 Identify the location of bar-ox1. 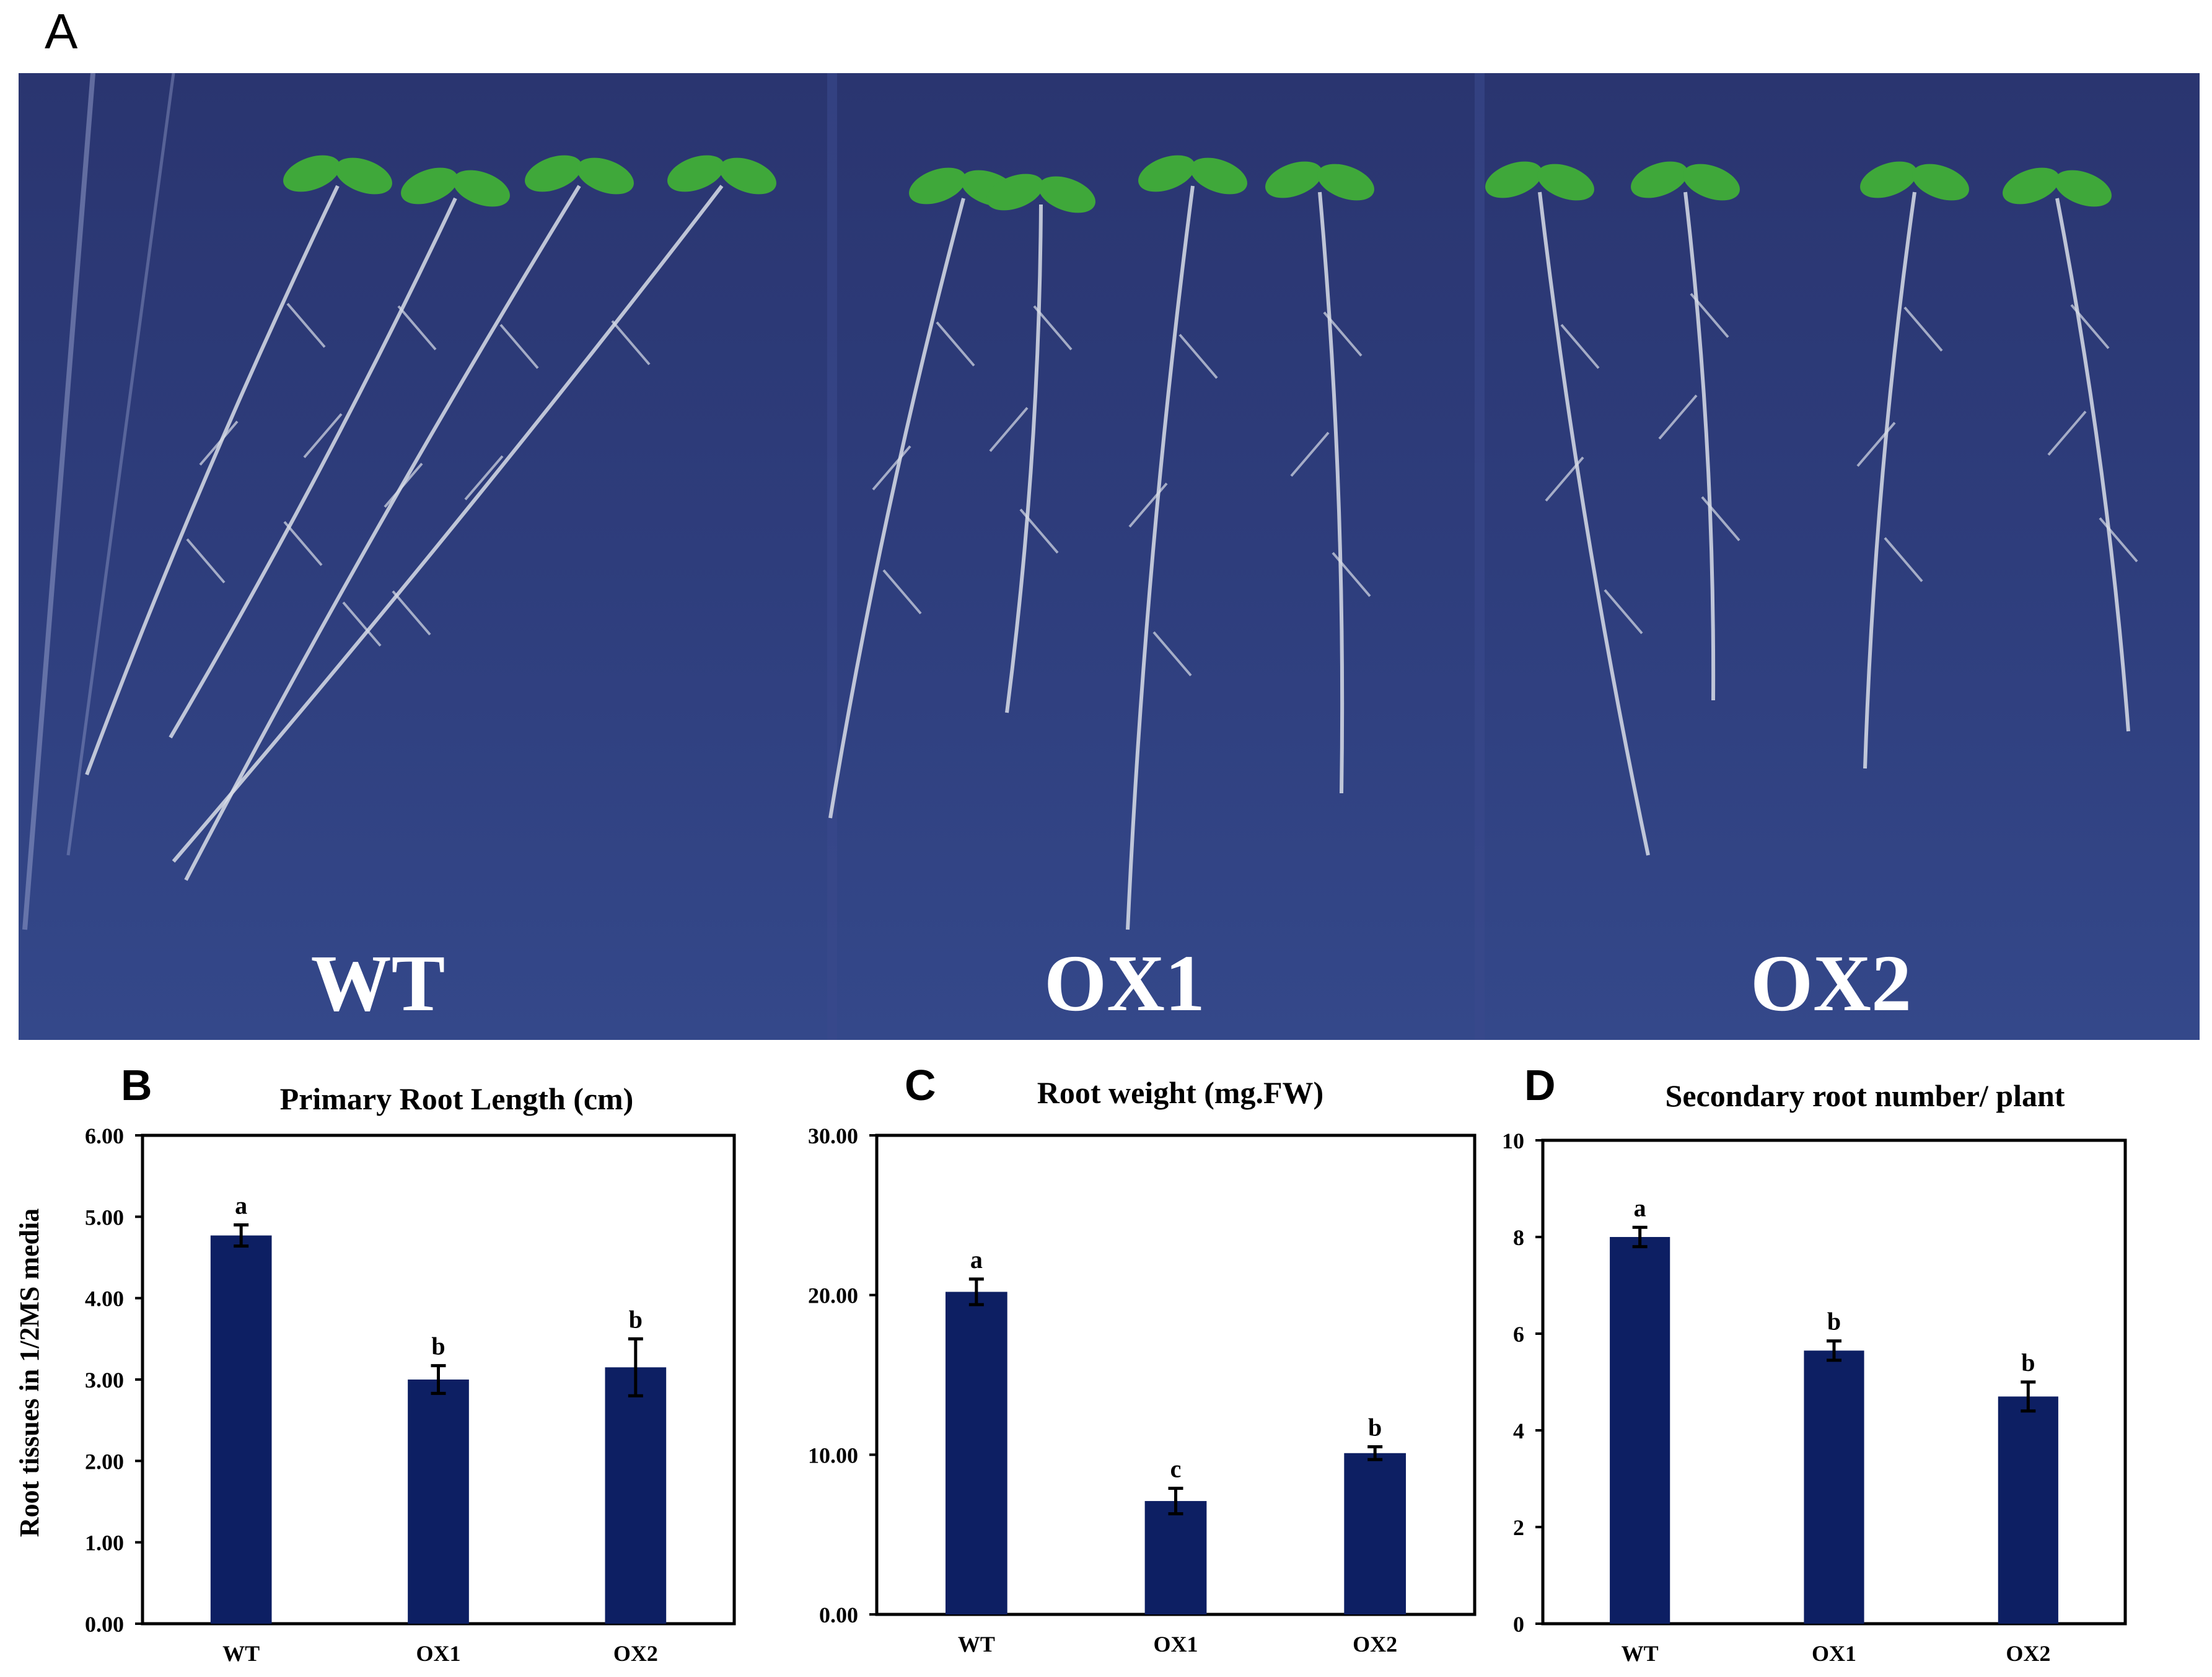
(1175, 1557).